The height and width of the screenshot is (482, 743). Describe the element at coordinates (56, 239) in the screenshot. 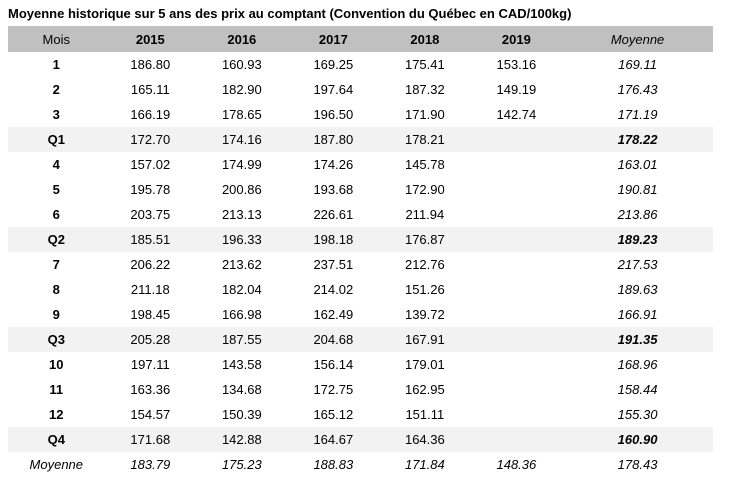

I see `row-label: Q2` at that location.